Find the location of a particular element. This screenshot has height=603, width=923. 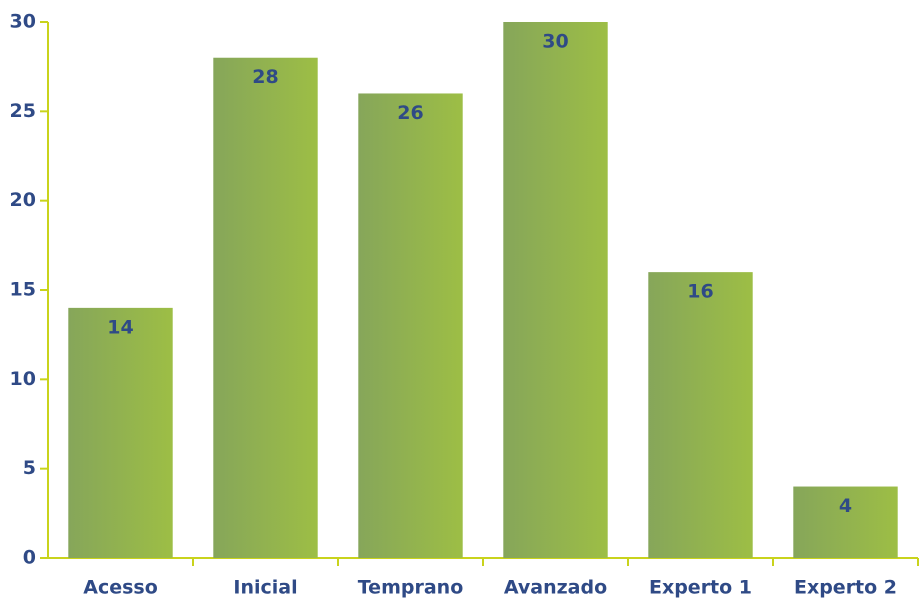

y-tick-label: 5 is located at coordinates (29, 468).